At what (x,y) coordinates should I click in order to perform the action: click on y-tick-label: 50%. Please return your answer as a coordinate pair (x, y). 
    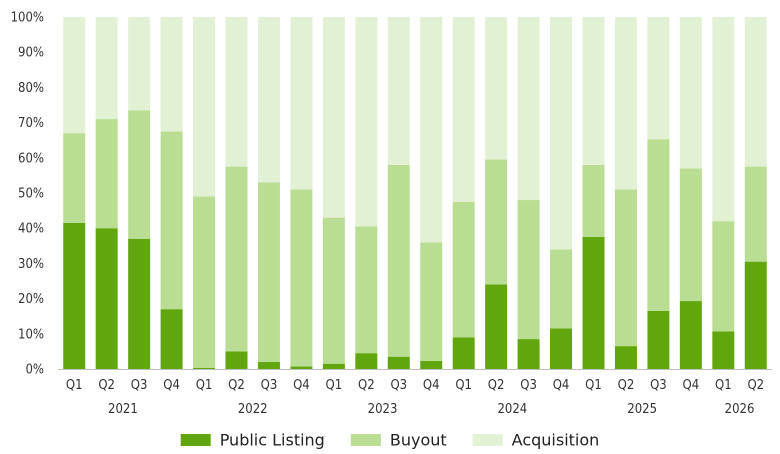
    Looking at the image, I should click on (31, 194).